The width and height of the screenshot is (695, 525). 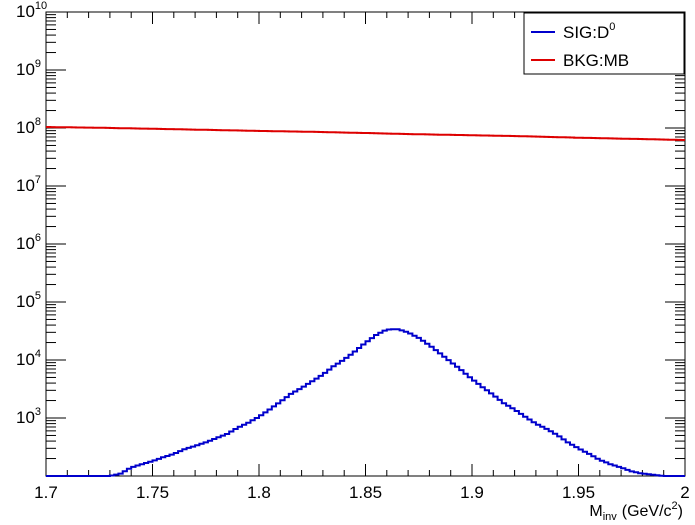 I want to click on legend-label-sig-main: SIG:D, so click(x=586, y=32).